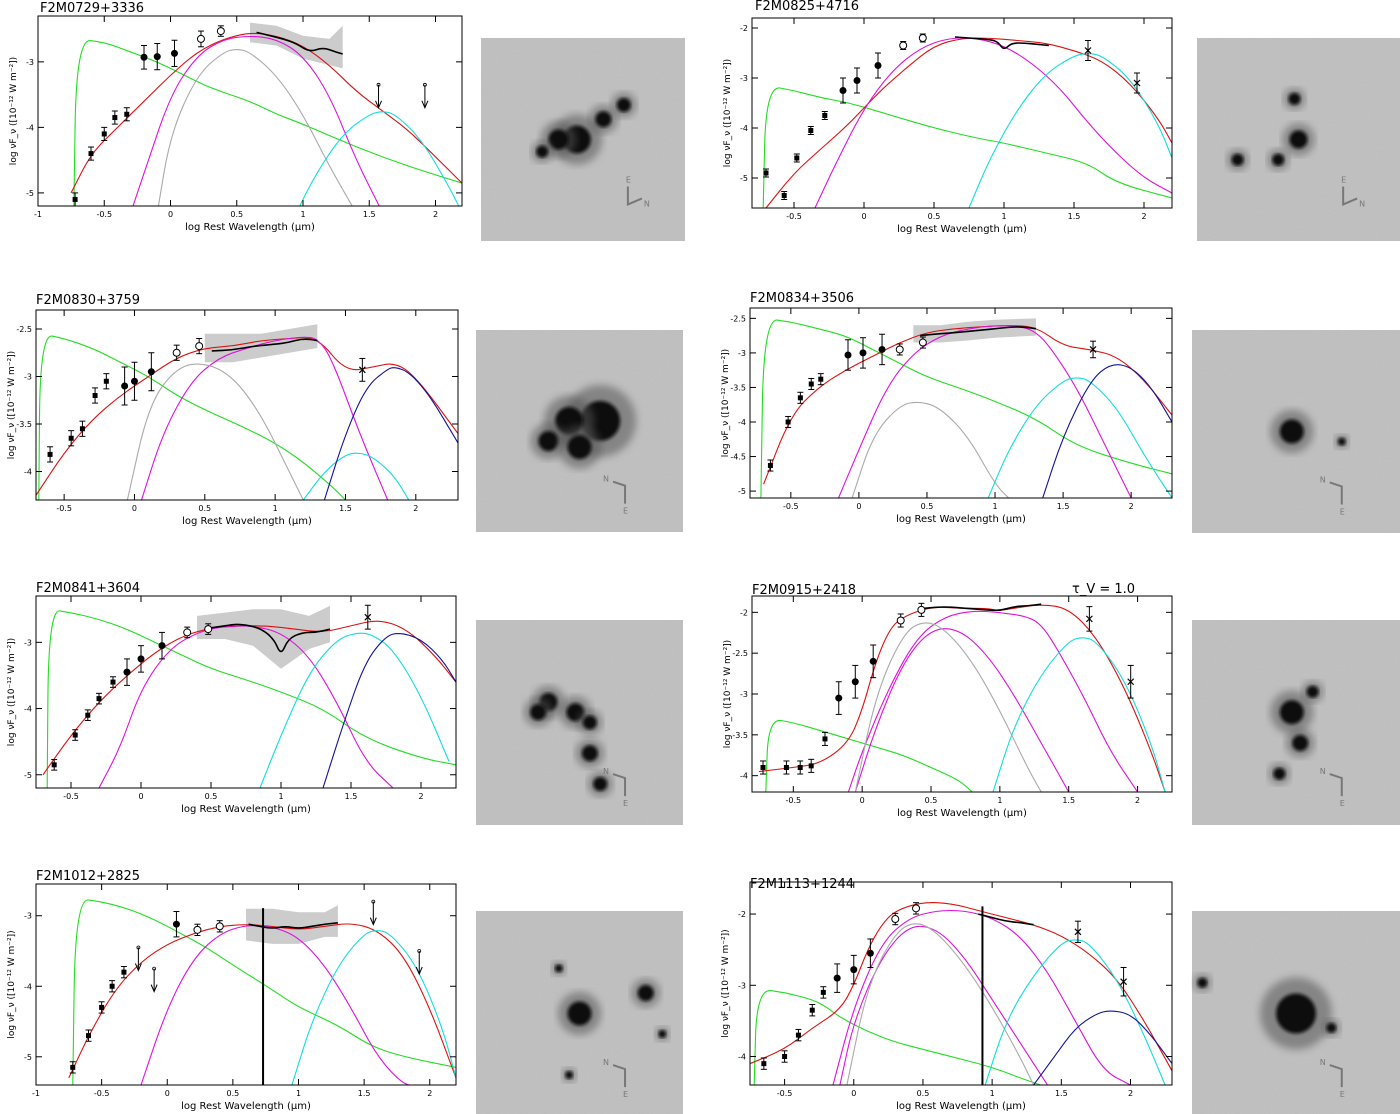 This screenshot has height=1114, width=1400. I want to click on compass-label-n: N, so click(1362, 203).